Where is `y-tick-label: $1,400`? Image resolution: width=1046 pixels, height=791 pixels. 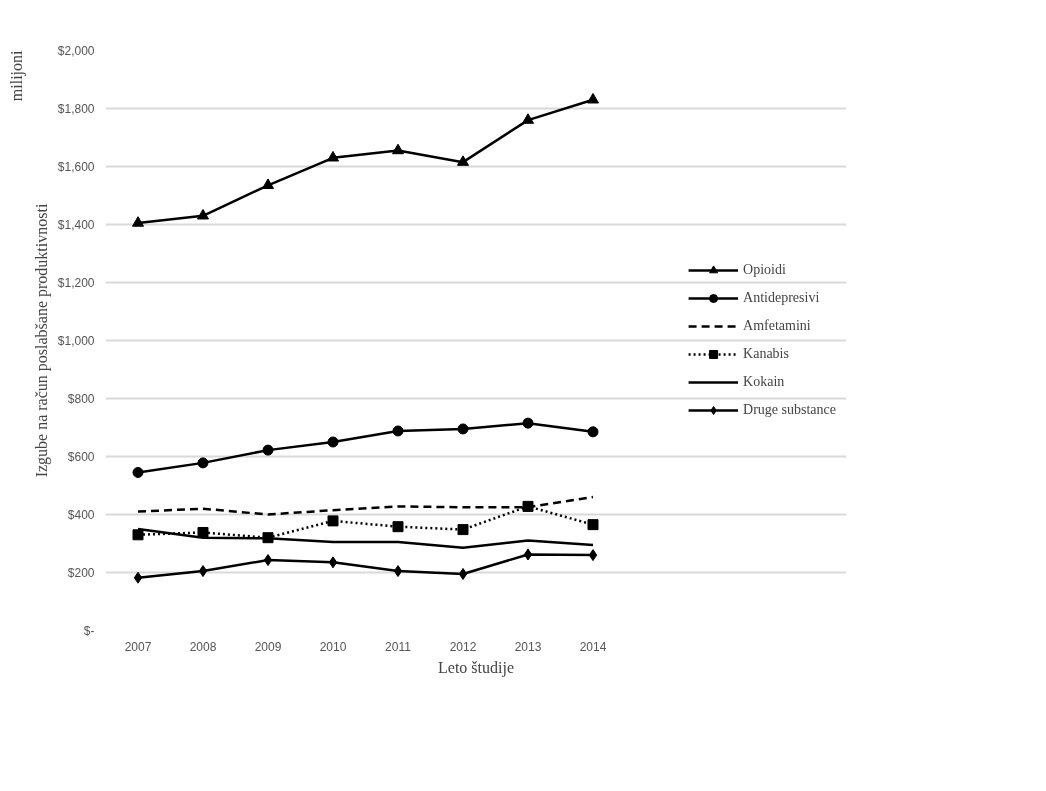 y-tick-label: $1,400 is located at coordinates (76, 224).